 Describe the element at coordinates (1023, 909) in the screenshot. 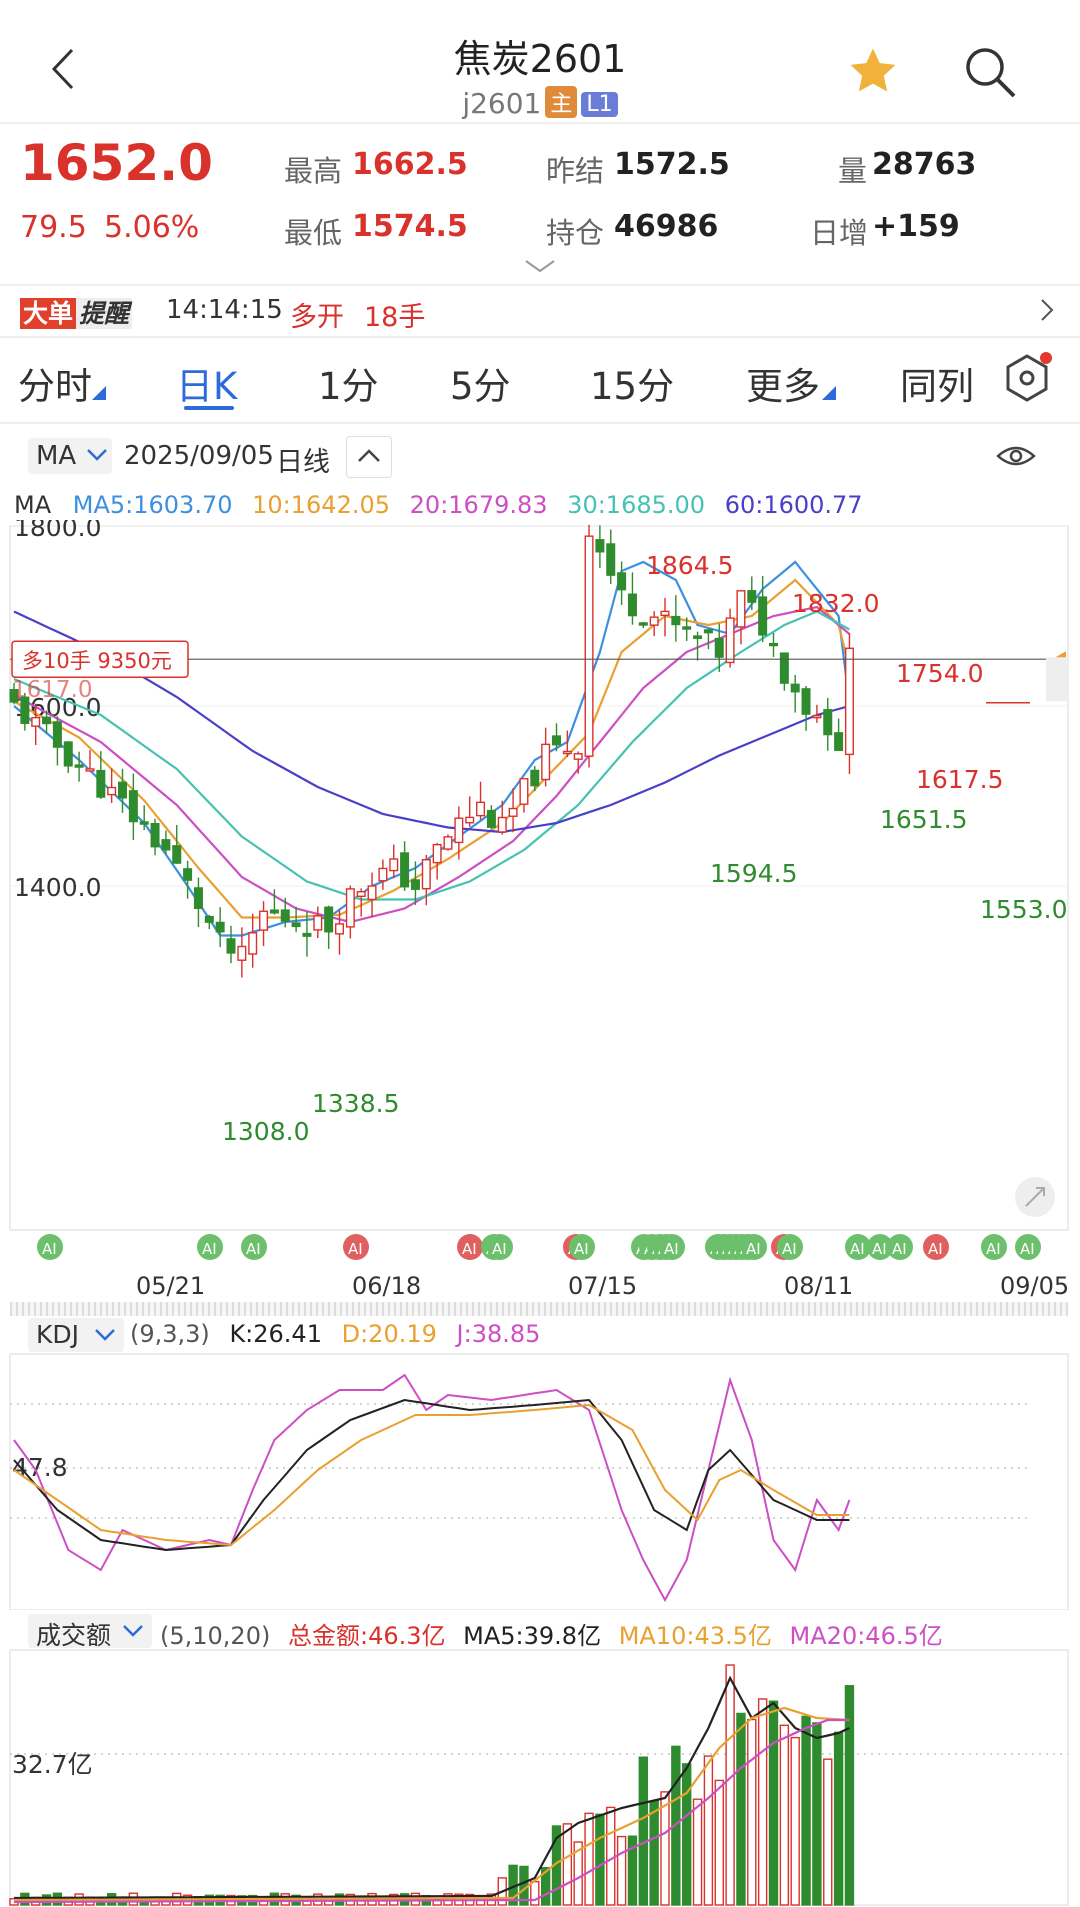

I see `price-annotation: 1553.0` at that location.